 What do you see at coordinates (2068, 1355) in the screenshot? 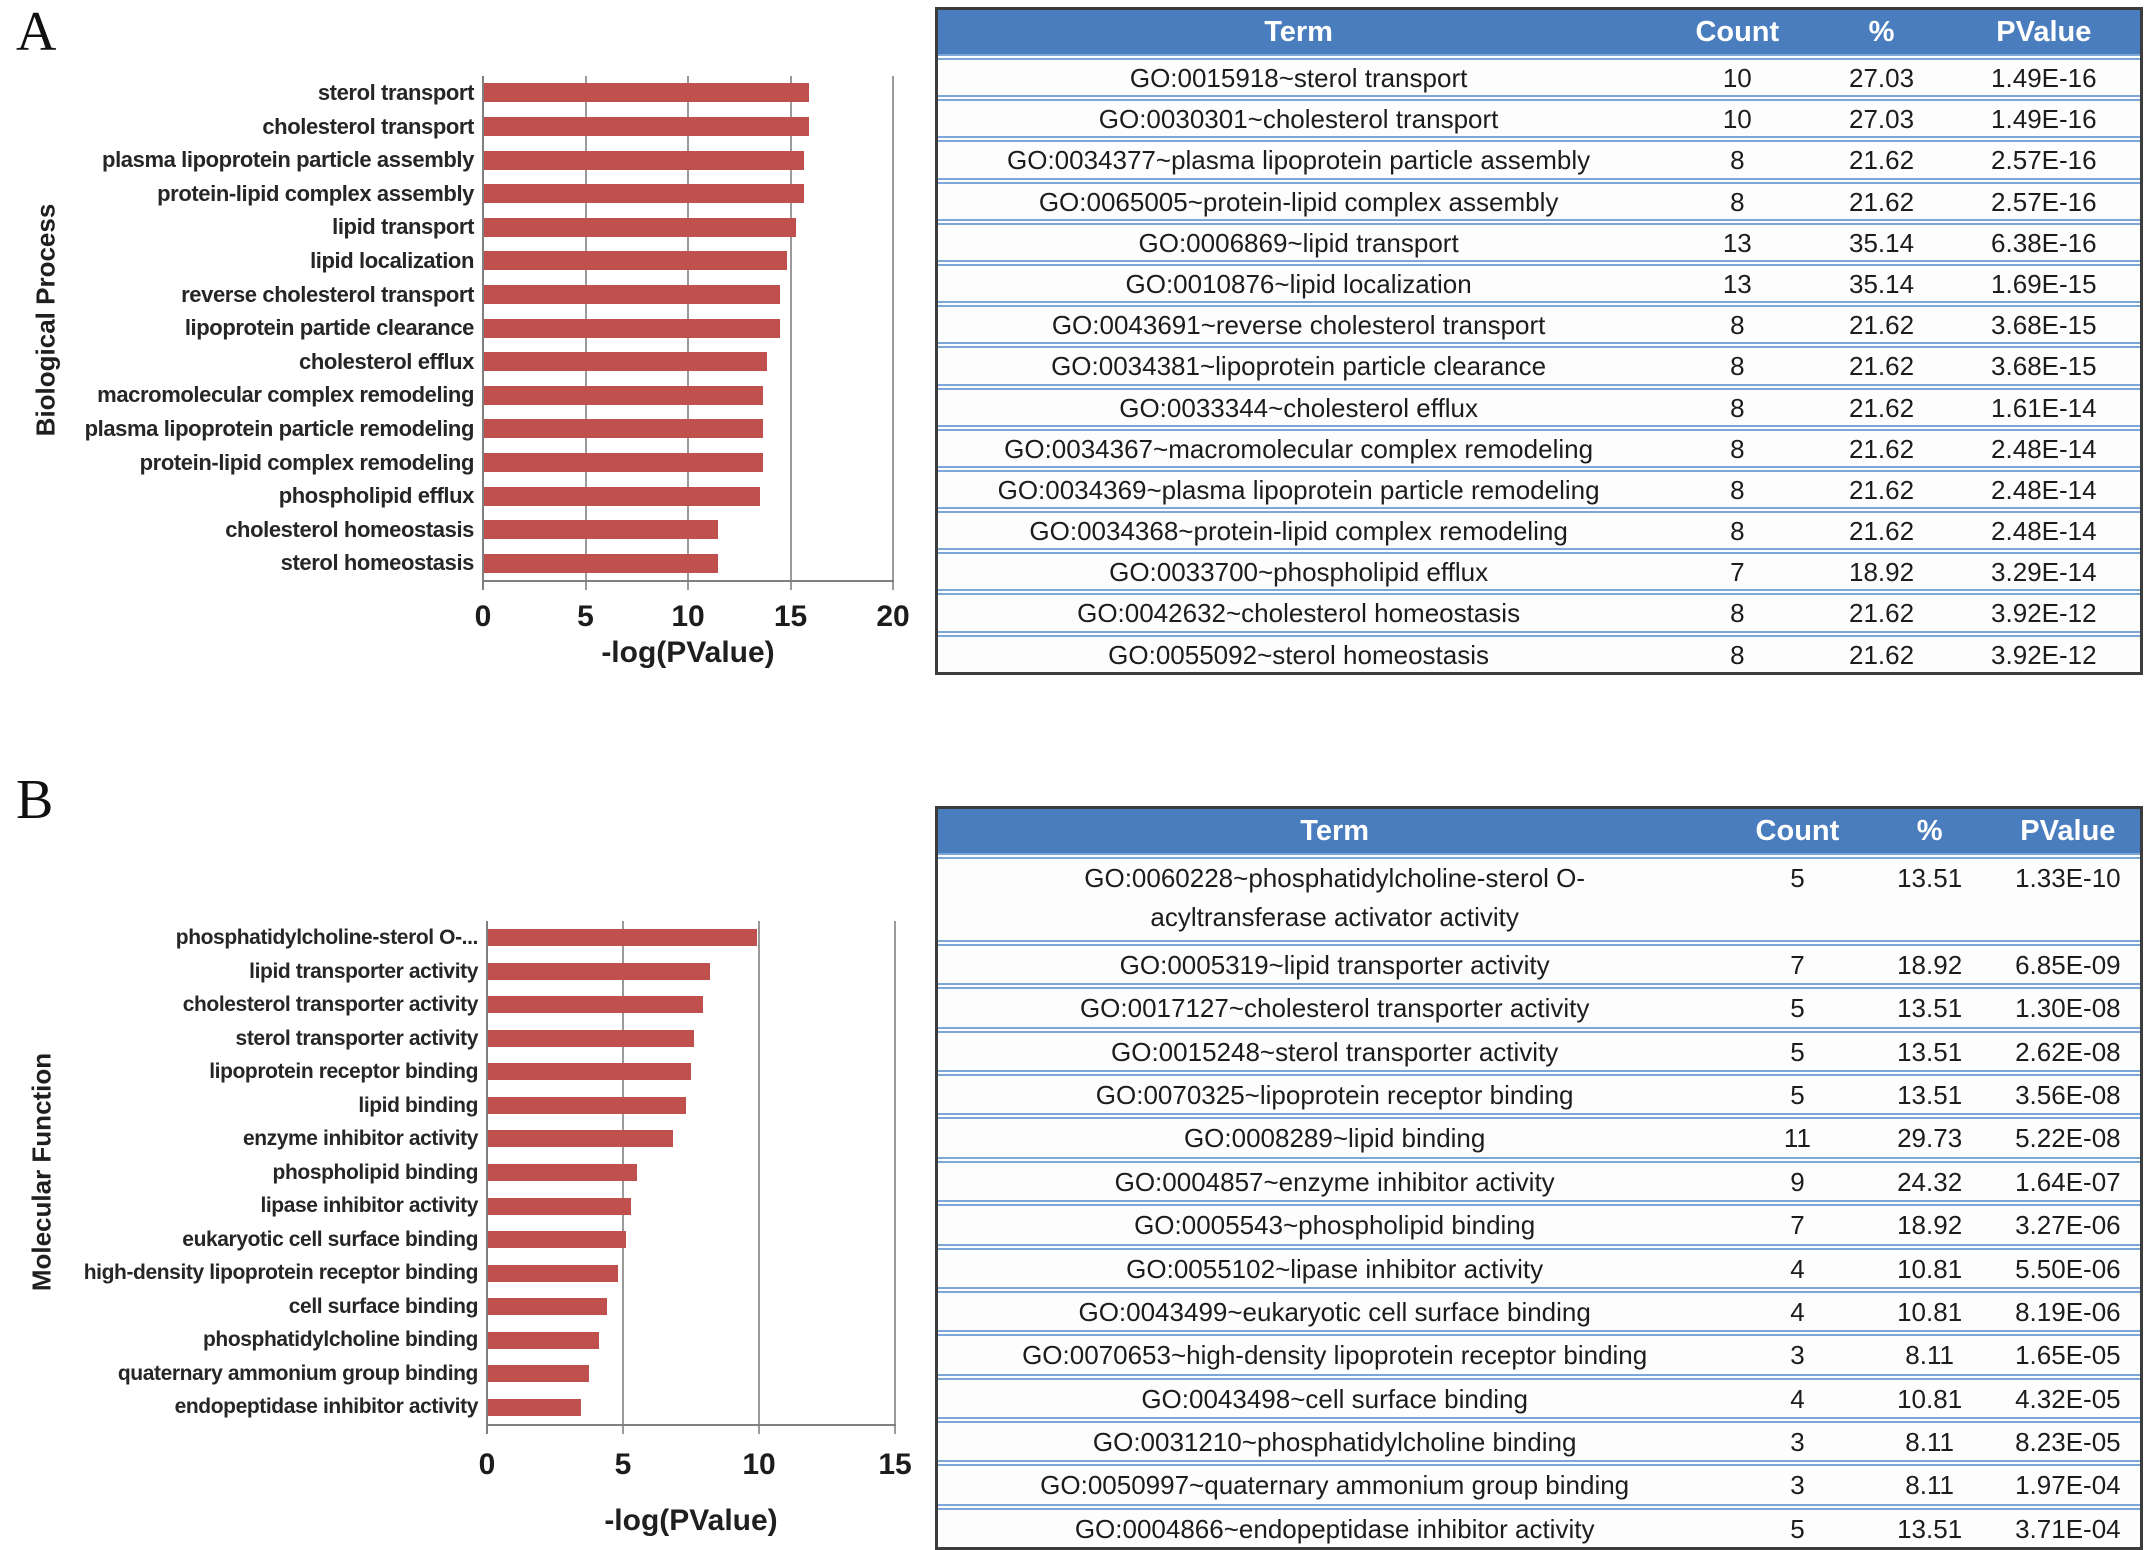
I see `pvalue-cell: 1.65E-05` at bounding box center [2068, 1355].